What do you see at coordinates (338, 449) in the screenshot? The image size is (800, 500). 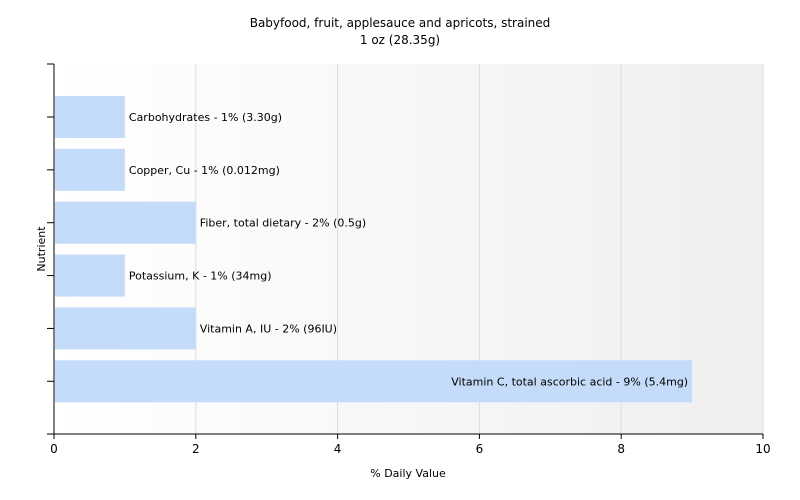 I see `x-tick-label-4: 4` at bounding box center [338, 449].